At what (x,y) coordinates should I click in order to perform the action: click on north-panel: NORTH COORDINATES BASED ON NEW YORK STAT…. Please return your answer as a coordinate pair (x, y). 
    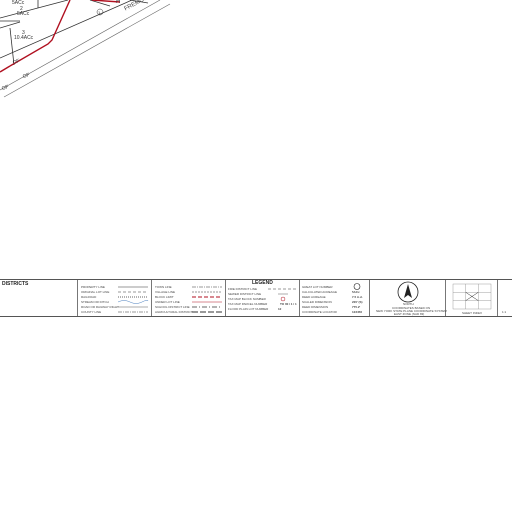
    Looking at the image, I should click on (408, 298).